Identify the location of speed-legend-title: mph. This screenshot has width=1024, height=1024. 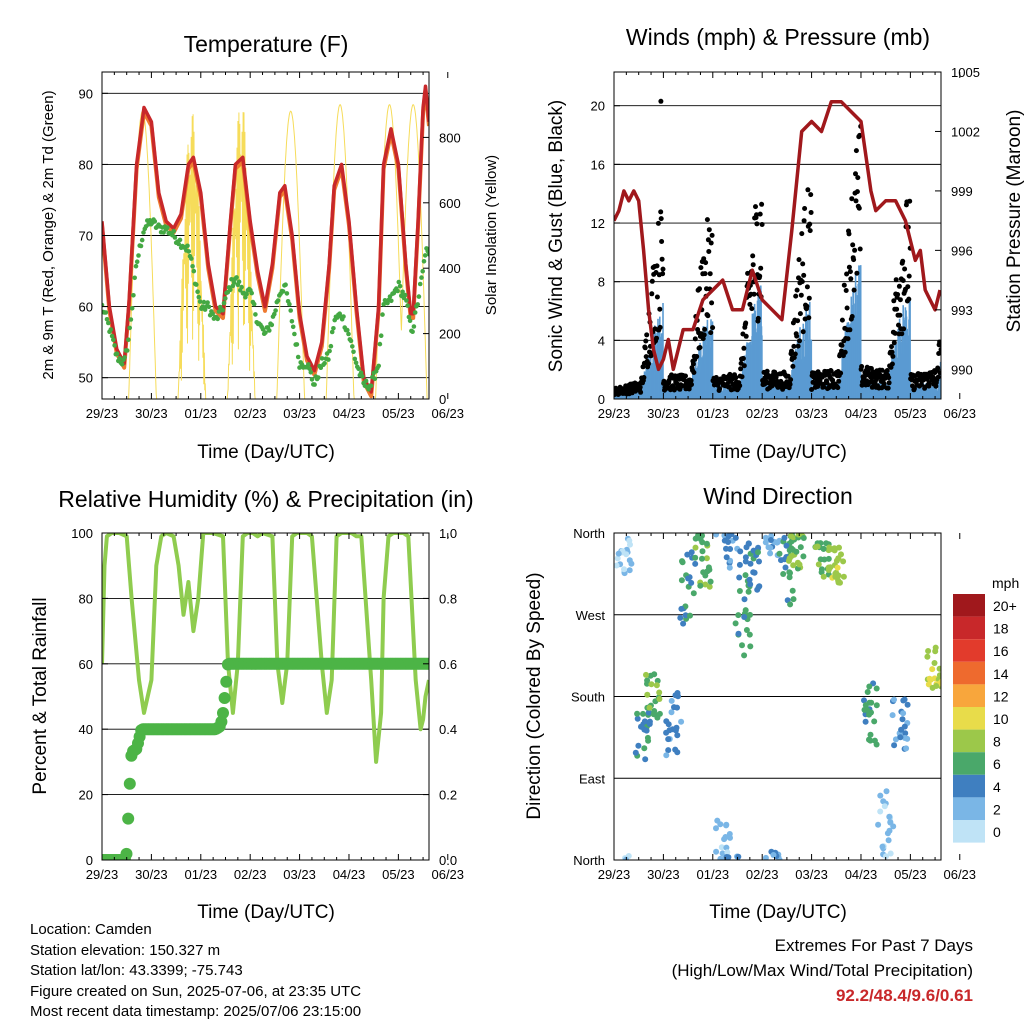
(1005, 583).